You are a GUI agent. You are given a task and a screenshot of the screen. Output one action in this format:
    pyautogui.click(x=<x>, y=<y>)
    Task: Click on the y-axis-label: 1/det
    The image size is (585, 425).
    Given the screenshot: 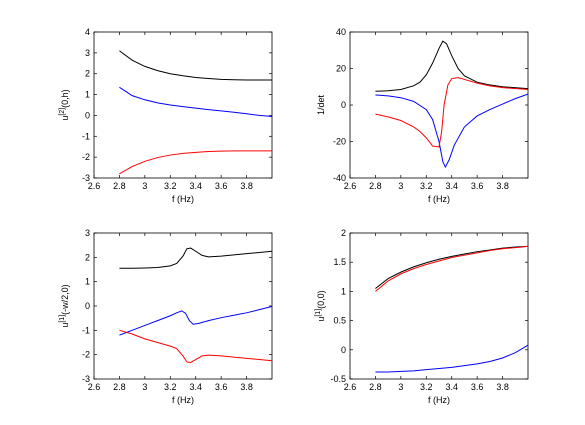 What is the action you would take?
    pyautogui.click(x=321, y=104)
    